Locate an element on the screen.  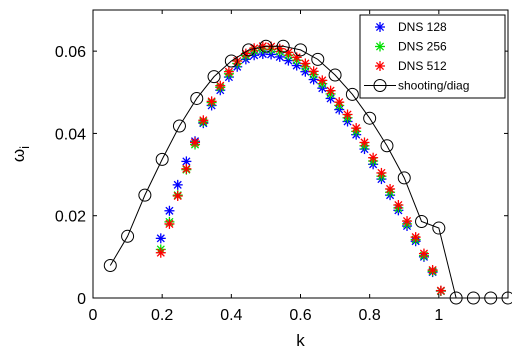
y-axis-label: ωi is located at coordinates (20, 154).